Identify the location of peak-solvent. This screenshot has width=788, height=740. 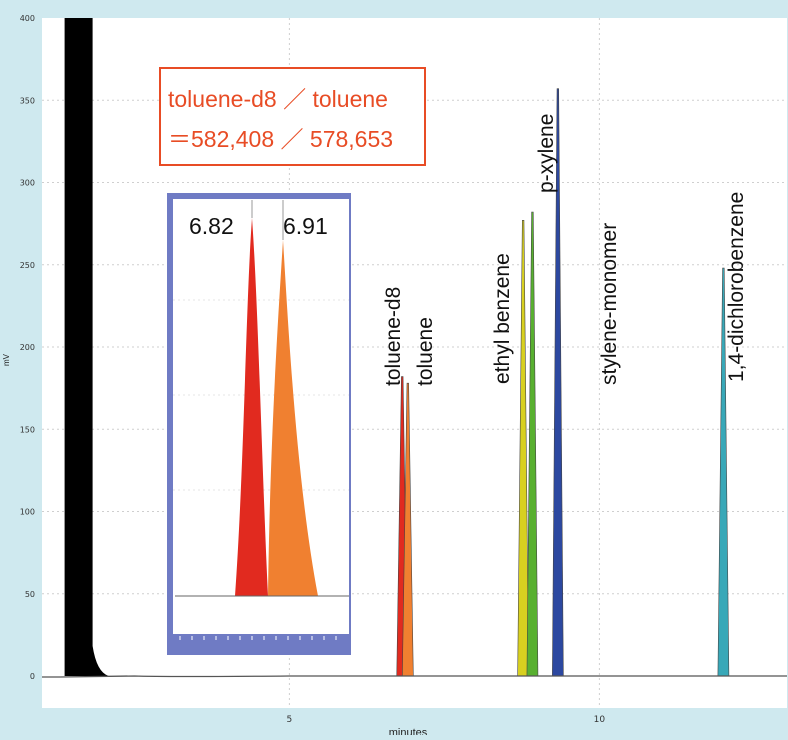
(86, 347).